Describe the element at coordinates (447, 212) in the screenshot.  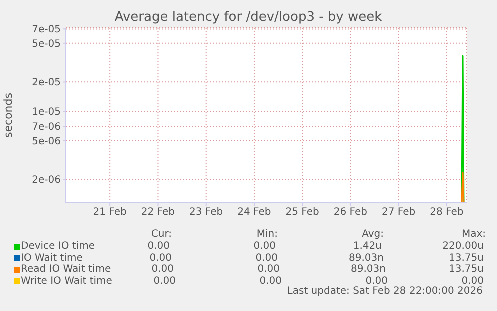
I see `x-tick-label: 28 Feb` at that location.